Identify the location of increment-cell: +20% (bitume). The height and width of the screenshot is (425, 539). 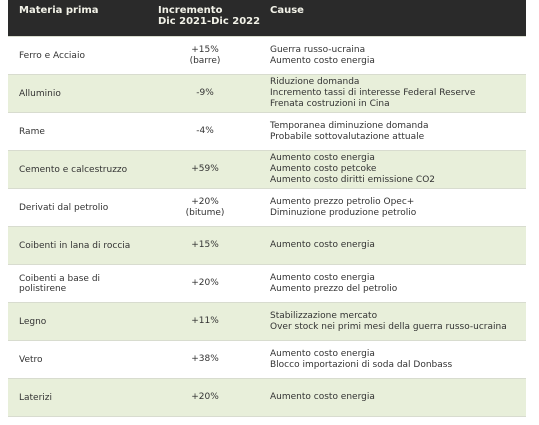
(205, 208).